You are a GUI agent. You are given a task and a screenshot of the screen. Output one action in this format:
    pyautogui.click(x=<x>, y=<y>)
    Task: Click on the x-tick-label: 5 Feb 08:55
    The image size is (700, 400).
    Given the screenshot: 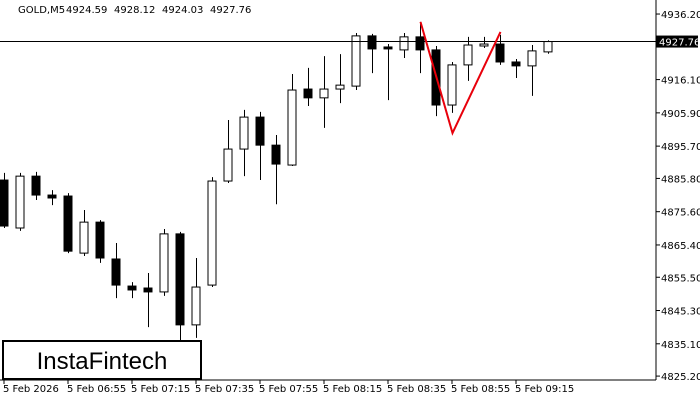 What is the action you would take?
    pyautogui.click(x=480, y=389)
    